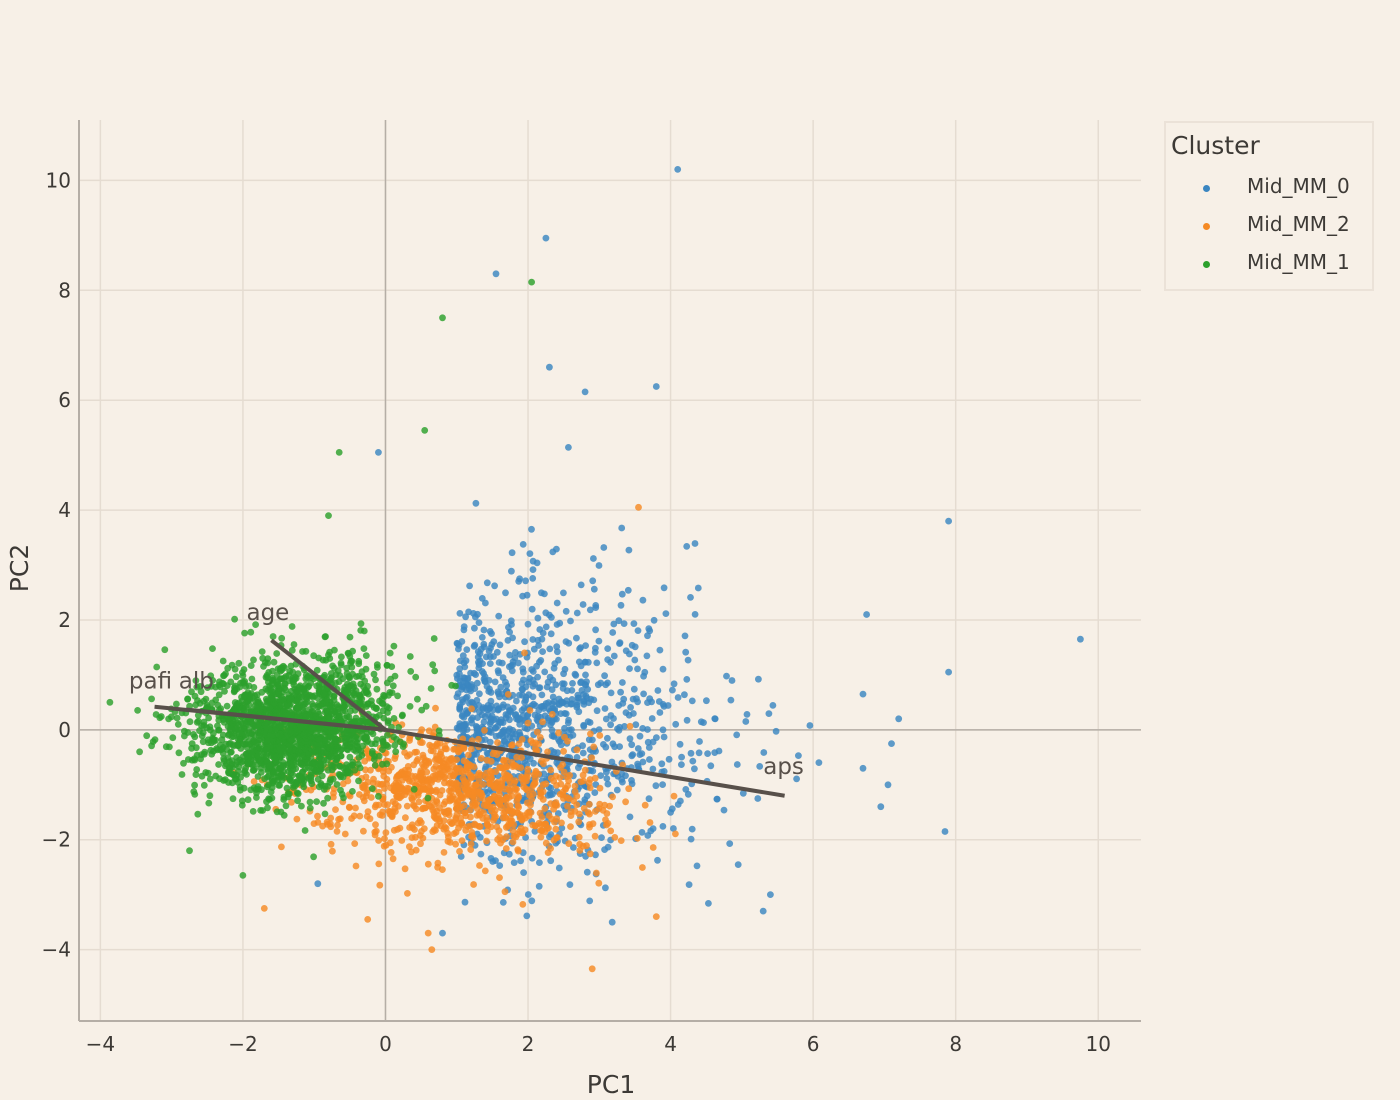 The image size is (1400, 1100). I want to click on loading-label-age: age, so click(267, 613).